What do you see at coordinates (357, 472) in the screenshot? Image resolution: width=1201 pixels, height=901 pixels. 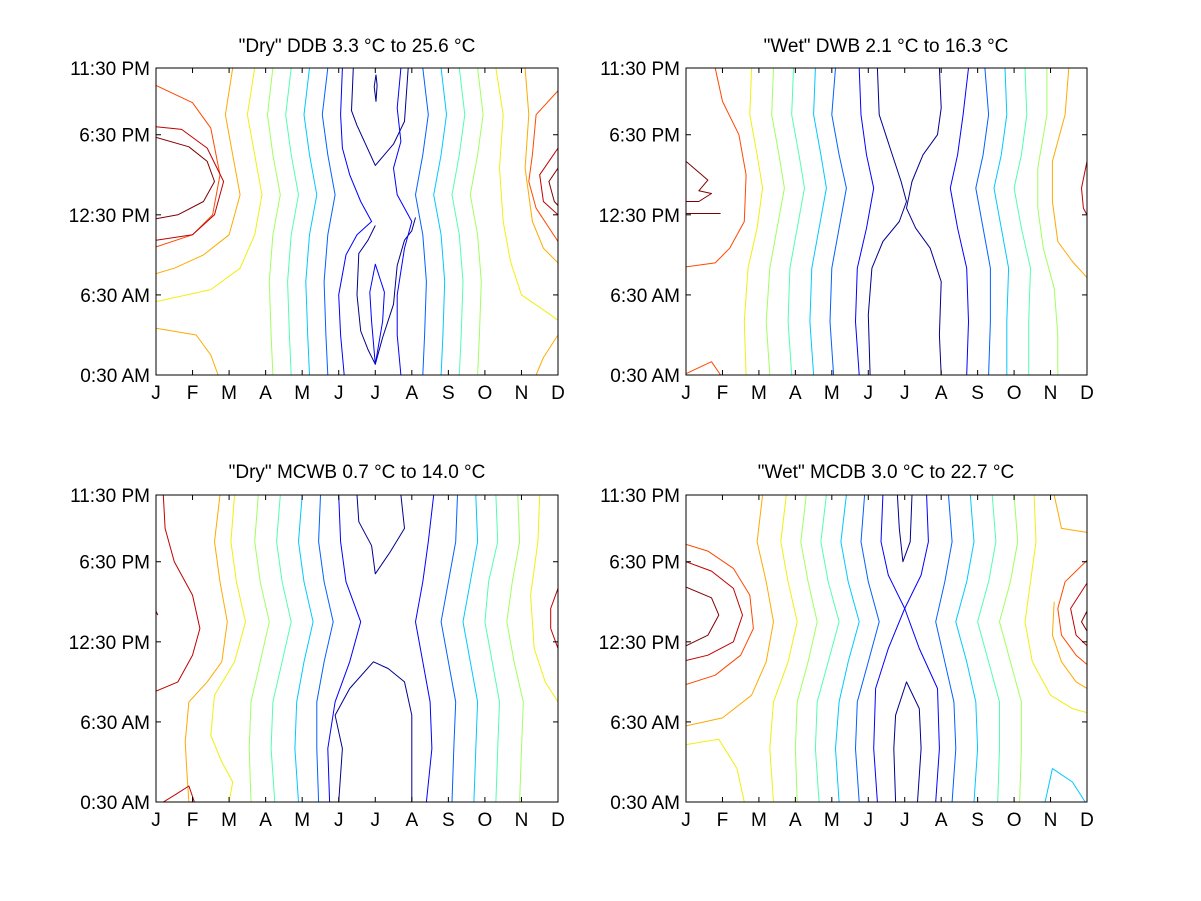 I see `panel-title: "Dry" MCWB 0.7 °C to 14.0 °C` at bounding box center [357, 472].